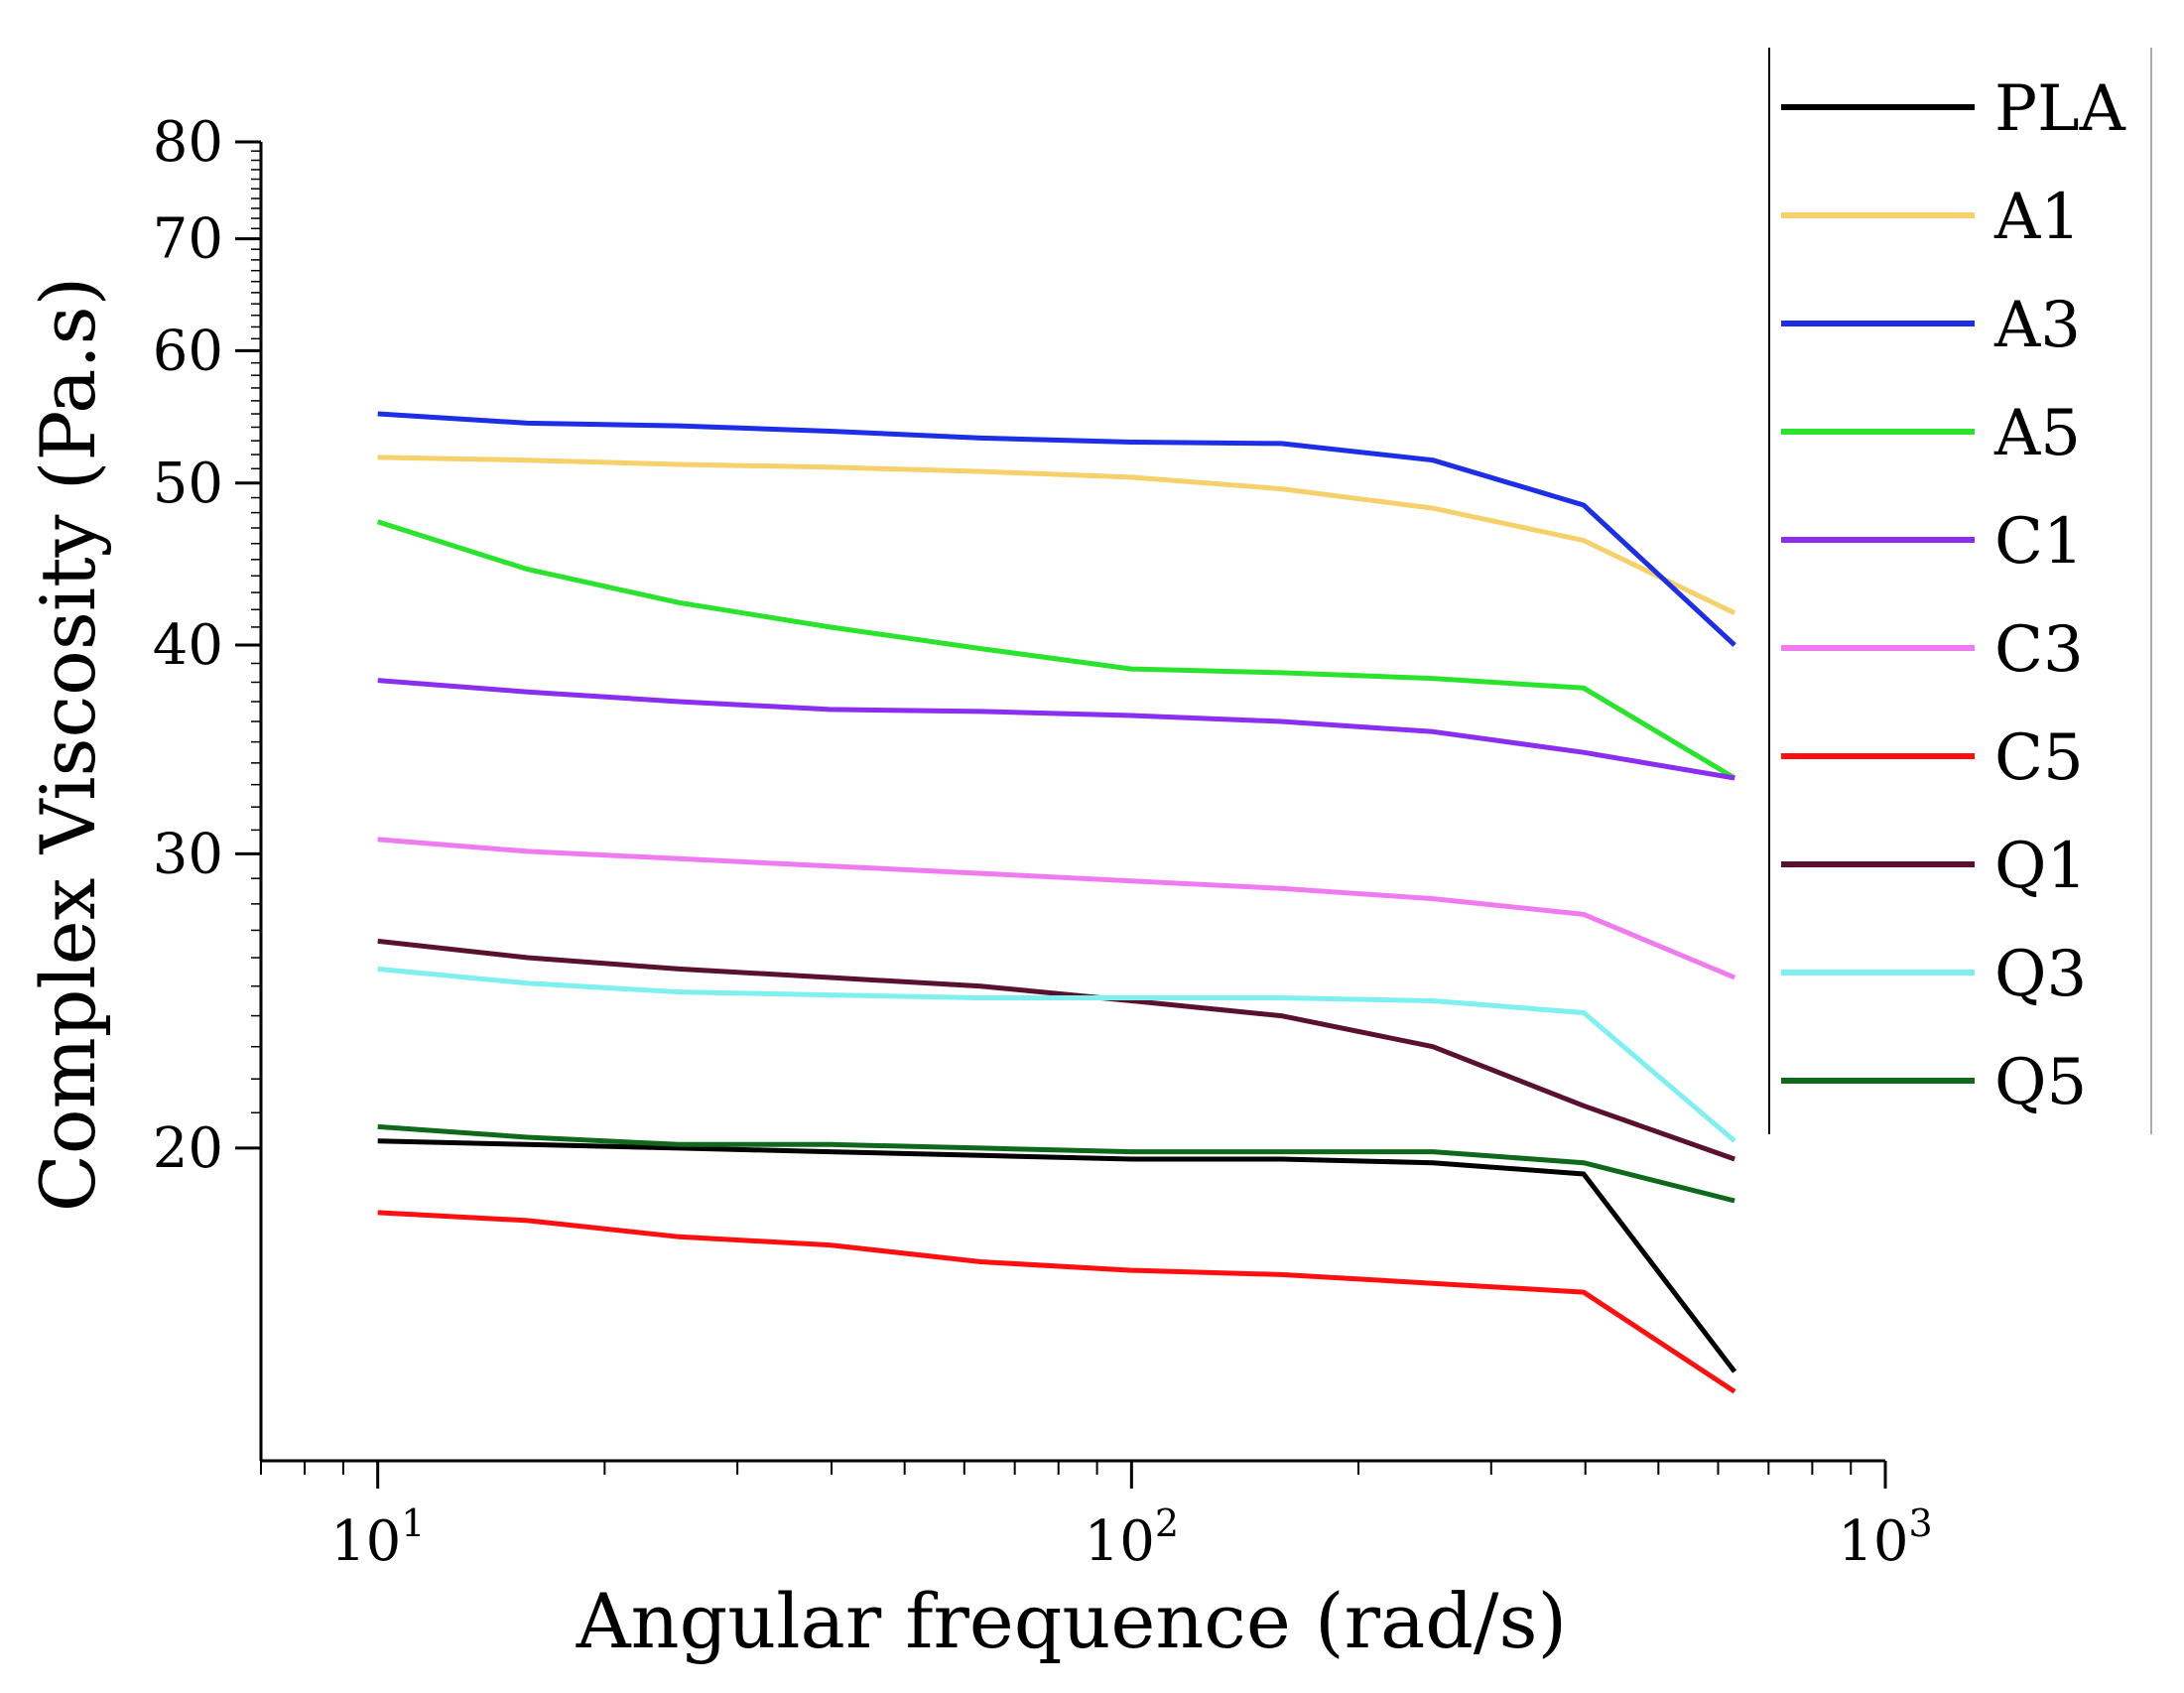  I want to click on y-tick-label: 80, so click(188, 142).